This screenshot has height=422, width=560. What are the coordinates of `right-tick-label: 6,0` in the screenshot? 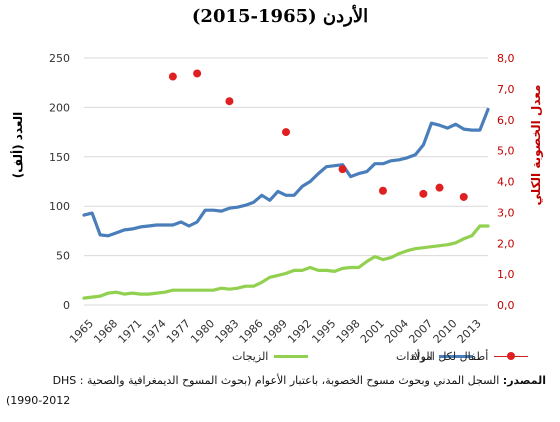 It's located at (506, 120).